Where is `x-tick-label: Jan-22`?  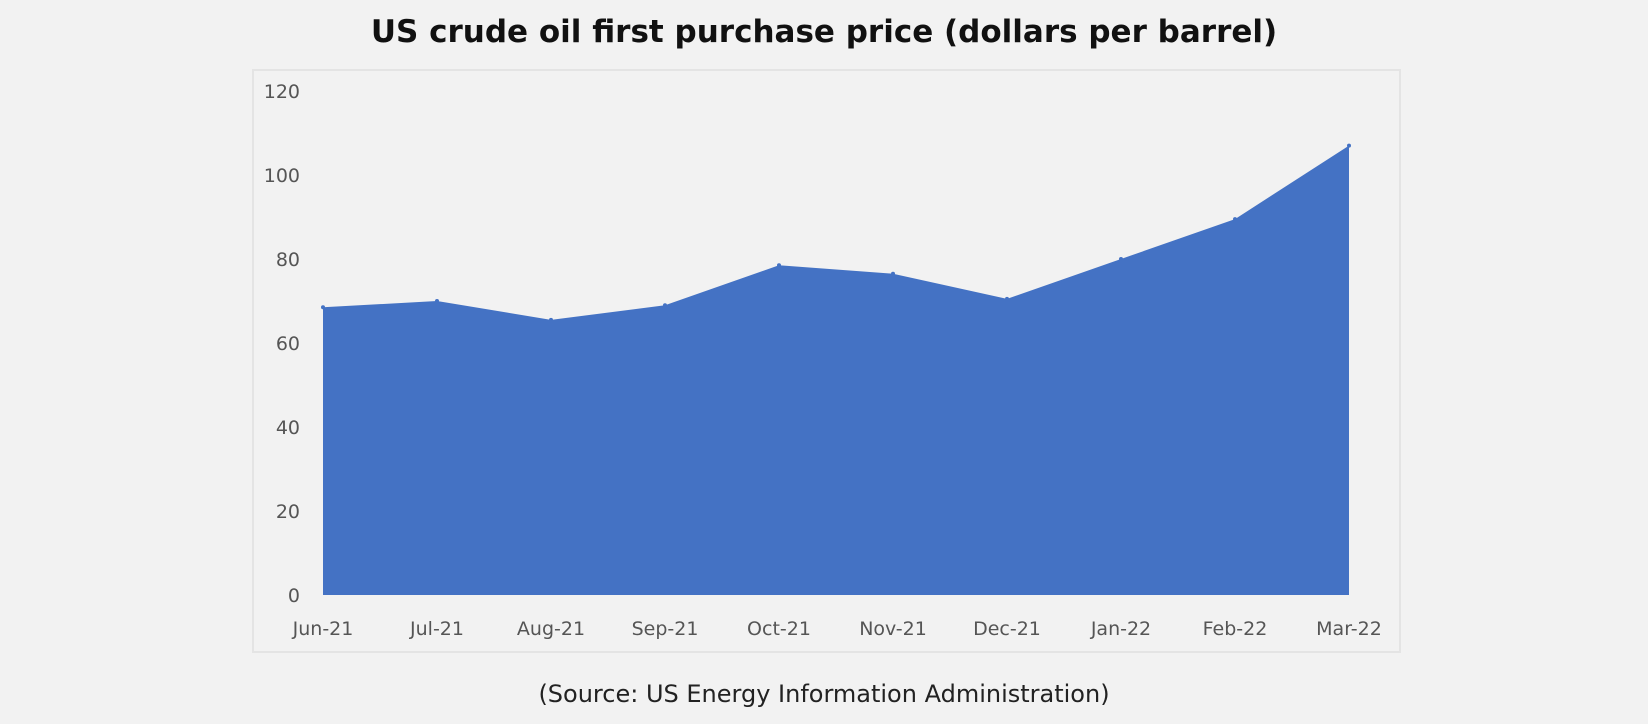
x-tick-label: Jan-22 is located at coordinates (1120, 629).